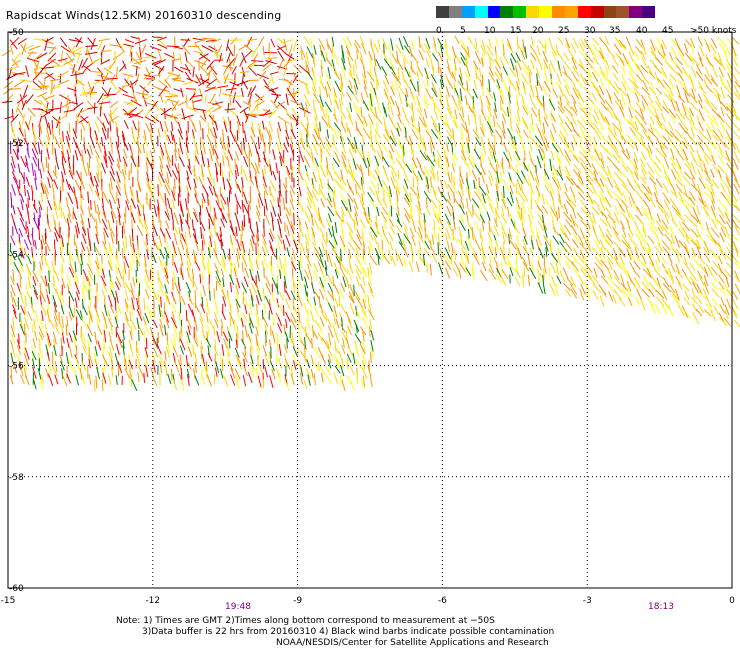 The height and width of the screenshot is (650, 740). I want to click on y-tick-label: -52, so click(16, 144).